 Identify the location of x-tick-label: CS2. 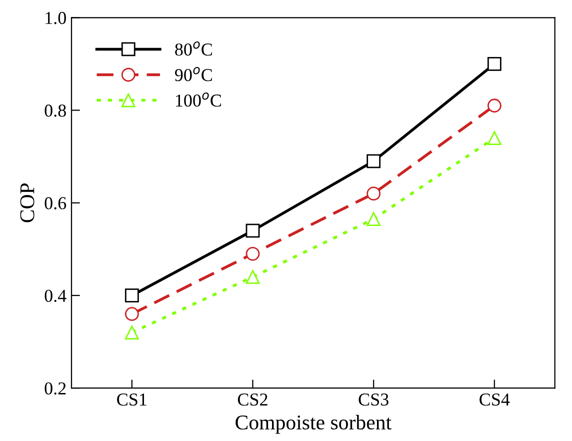
(253, 400).